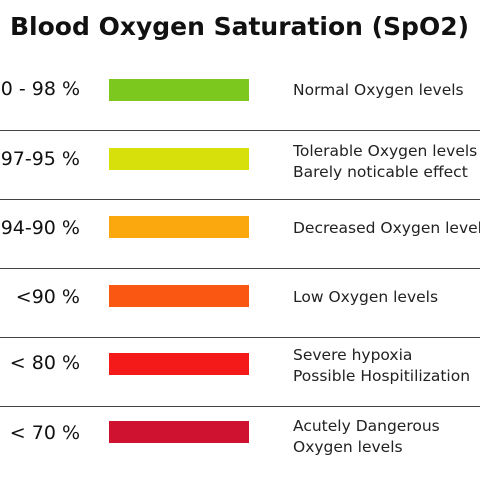  I want to click on color-bar-decreased, so click(179, 227).